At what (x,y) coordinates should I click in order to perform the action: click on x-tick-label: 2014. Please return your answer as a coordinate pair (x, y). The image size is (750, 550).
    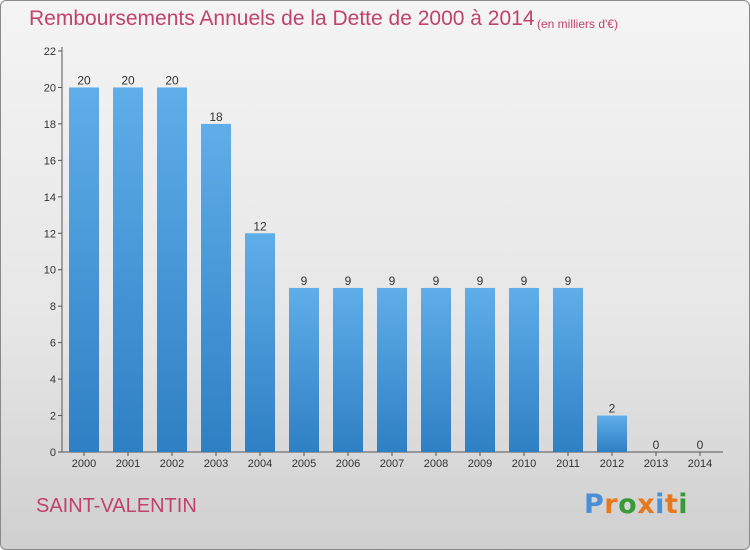
    Looking at the image, I should click on (700, 464).